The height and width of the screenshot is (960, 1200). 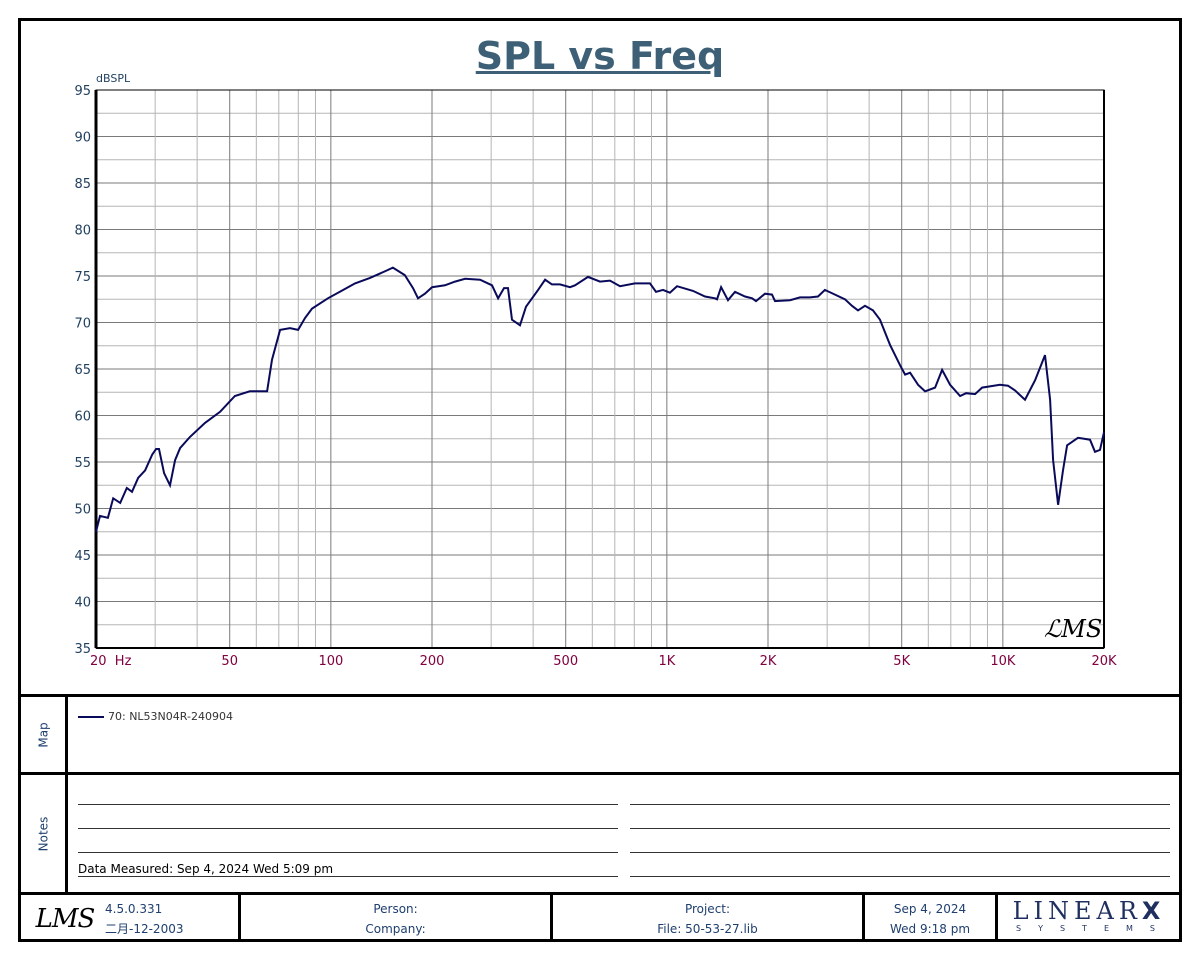 What do you see at coordinates (82, 370) in the screenshot?
I see `y-tick-label: 65` at bounding box center [82, 370].